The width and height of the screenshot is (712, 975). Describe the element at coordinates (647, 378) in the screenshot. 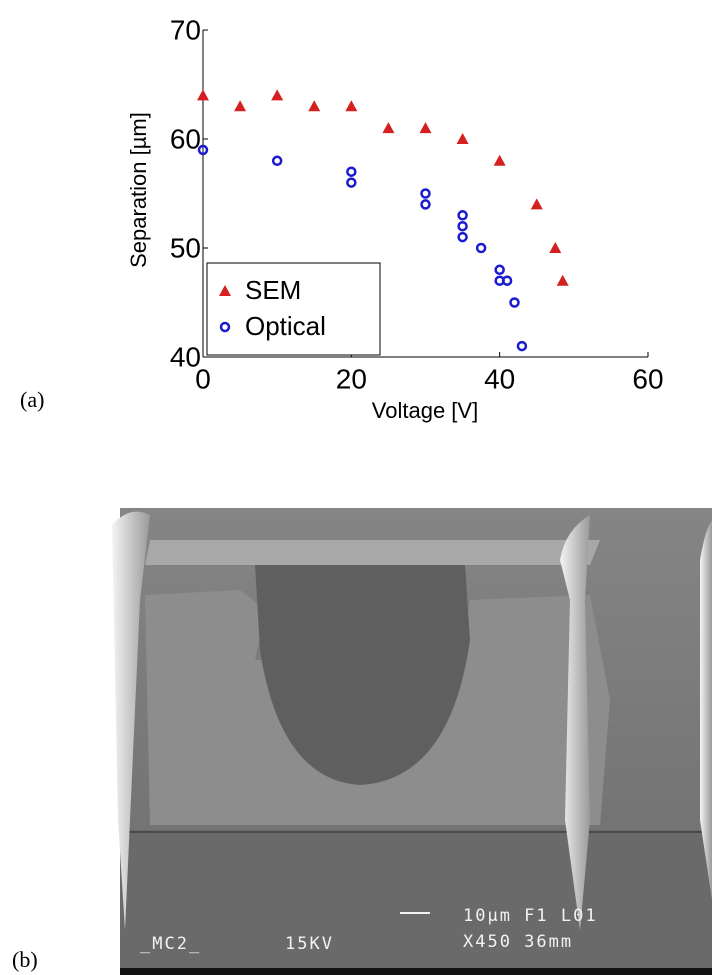

I see `x-tick-label: 60` at that location.